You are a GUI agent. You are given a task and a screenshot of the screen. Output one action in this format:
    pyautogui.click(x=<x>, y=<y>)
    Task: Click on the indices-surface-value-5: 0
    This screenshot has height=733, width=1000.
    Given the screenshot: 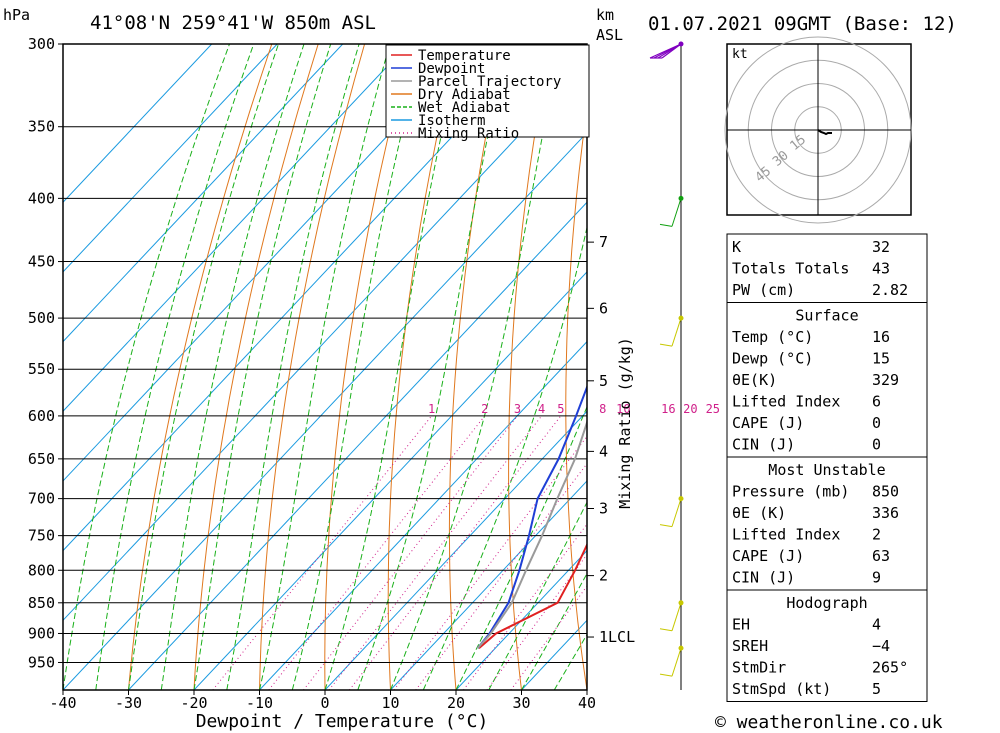 What is the action you would take?
    pyautogui.click(x=876, y=445)
    